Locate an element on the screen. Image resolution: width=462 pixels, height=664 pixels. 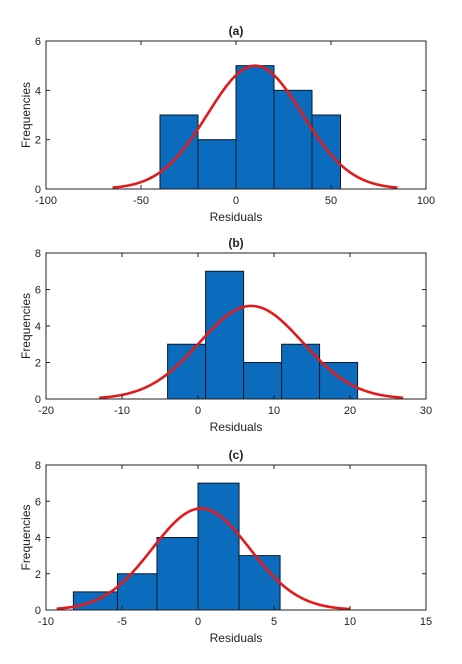
x-tick-label: -5 is located at coordinates (122, 622).